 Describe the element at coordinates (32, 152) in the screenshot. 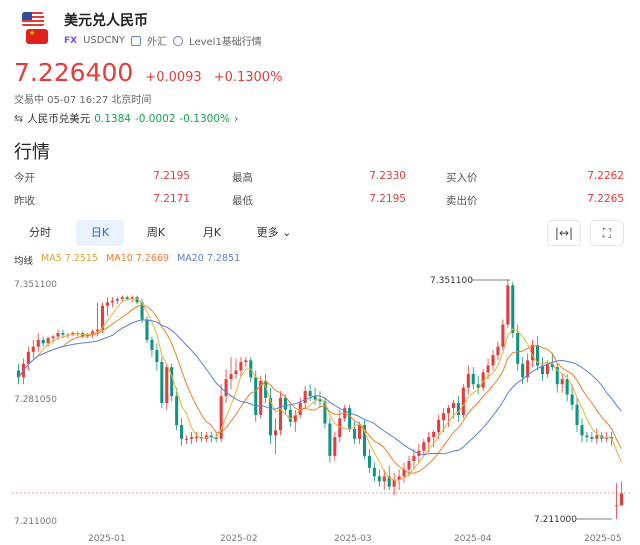

I see `section-title: 行情` at that location.